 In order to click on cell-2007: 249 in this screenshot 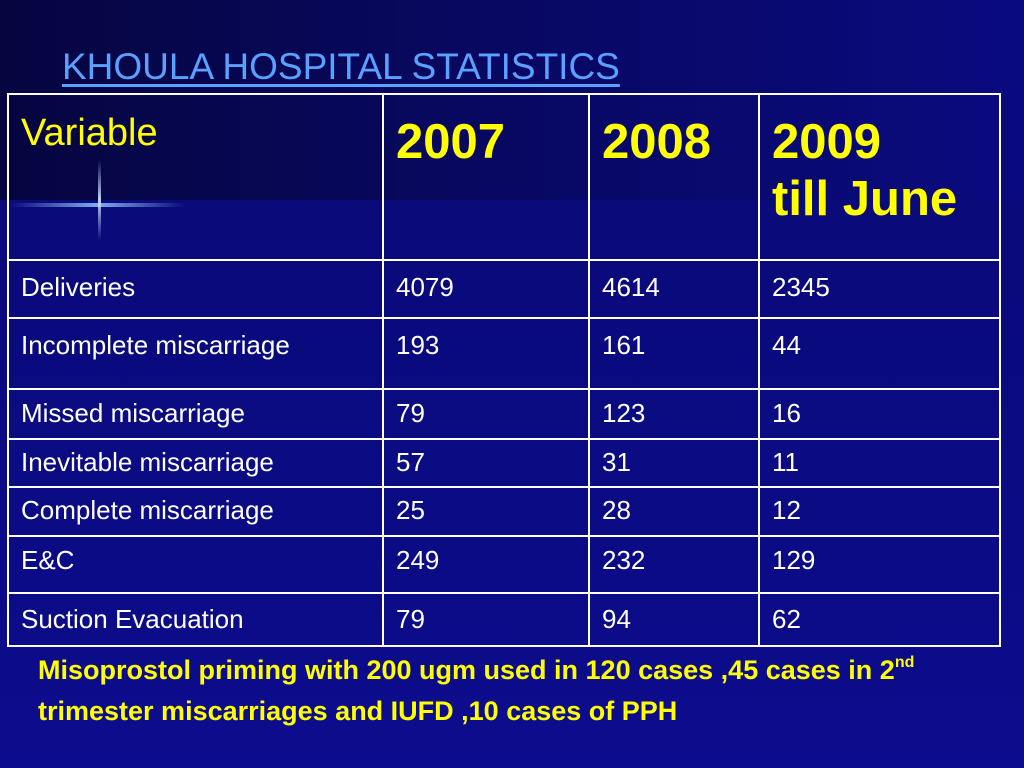, I will do `click(486, 564)`.